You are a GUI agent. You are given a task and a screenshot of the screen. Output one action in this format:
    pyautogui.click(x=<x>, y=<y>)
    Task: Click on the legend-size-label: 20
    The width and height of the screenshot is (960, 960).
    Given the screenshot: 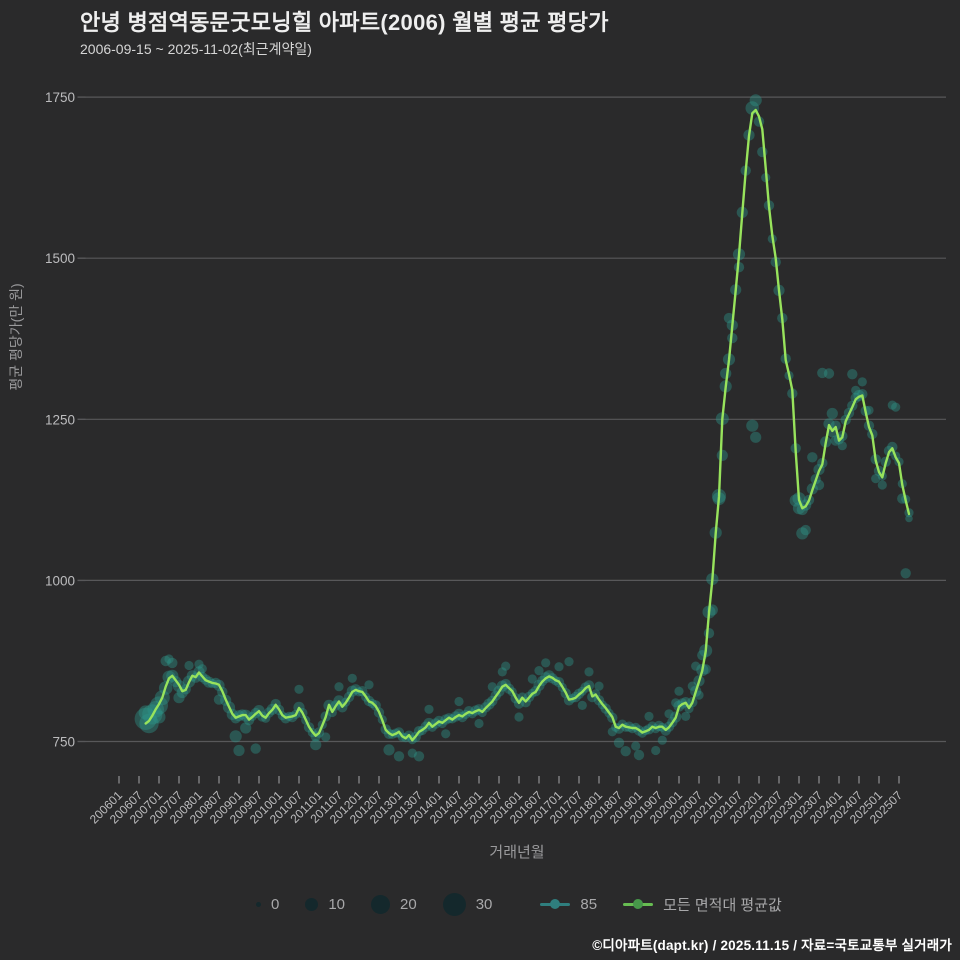 What is the action you would take?
    pyautogui.click(x=408, y=904)
    